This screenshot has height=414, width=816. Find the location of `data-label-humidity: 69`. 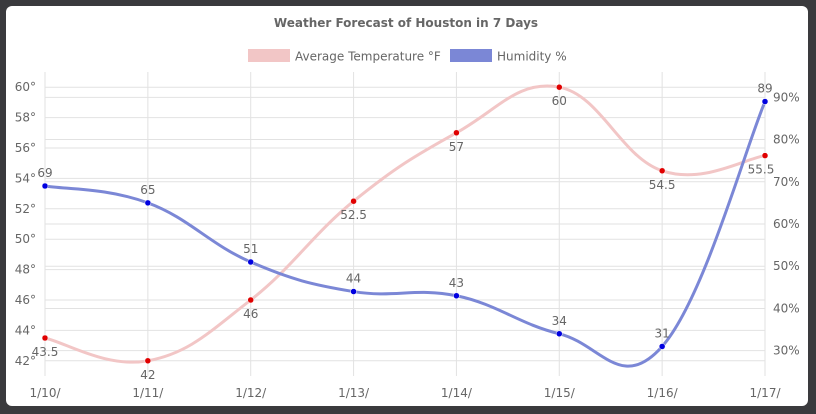

data-label-humidity: 69 is located at coordinates (44, 173).